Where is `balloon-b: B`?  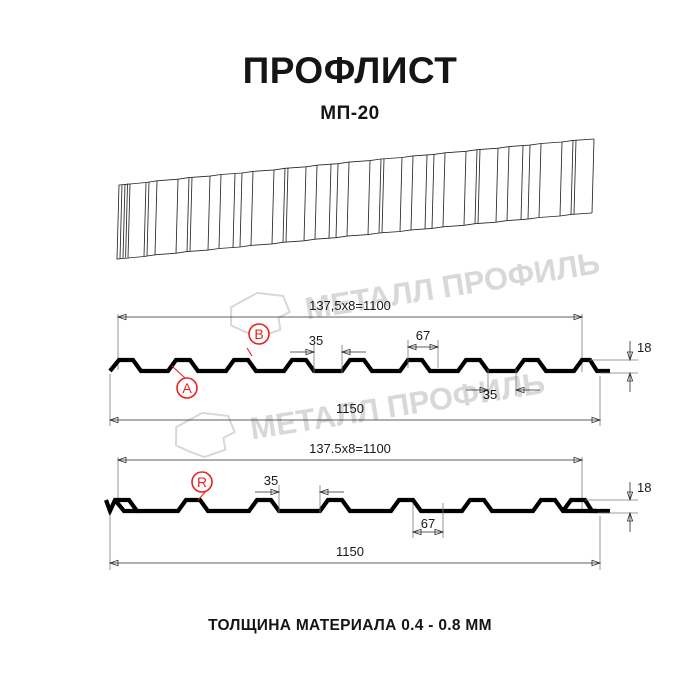
balloon-b: B is located at coordinates (258, 340).